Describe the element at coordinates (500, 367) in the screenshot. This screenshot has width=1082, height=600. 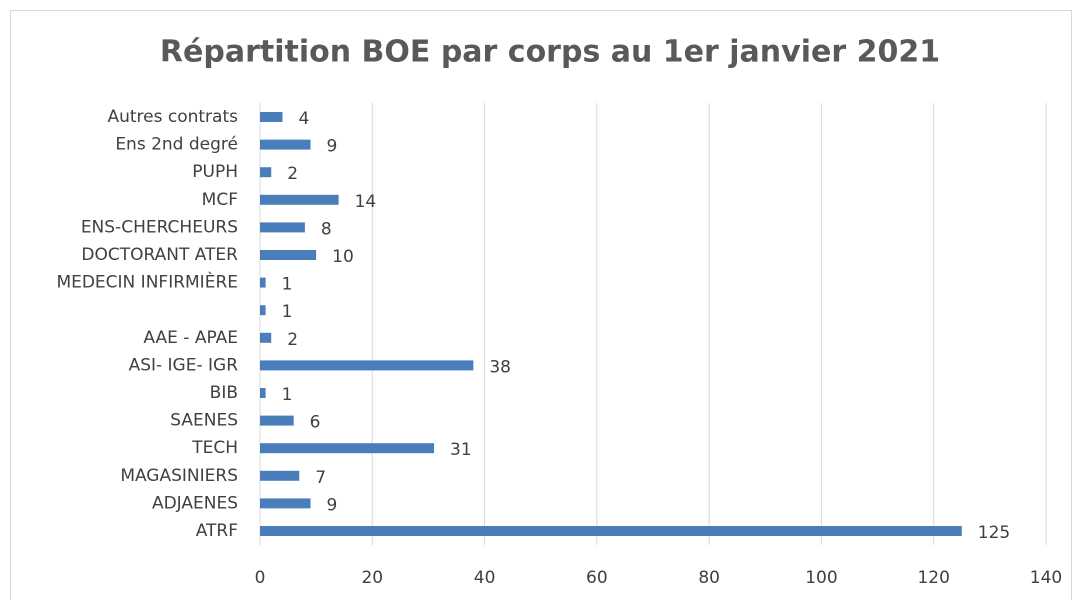
I see `data-label: 38` at that location.